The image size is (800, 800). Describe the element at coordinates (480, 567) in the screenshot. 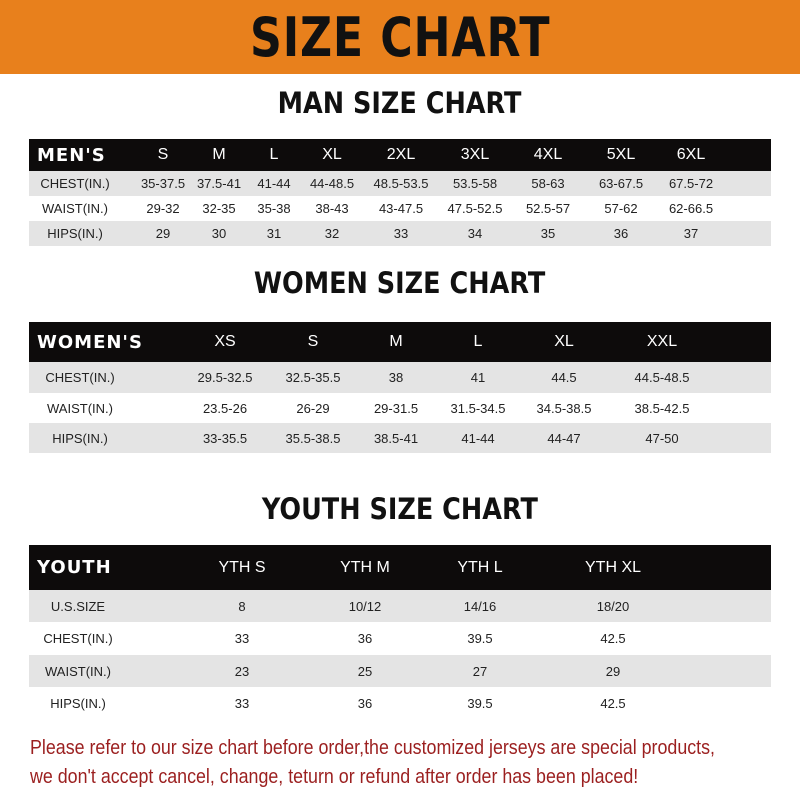

I see `size-column-header: YTH L` at that location.